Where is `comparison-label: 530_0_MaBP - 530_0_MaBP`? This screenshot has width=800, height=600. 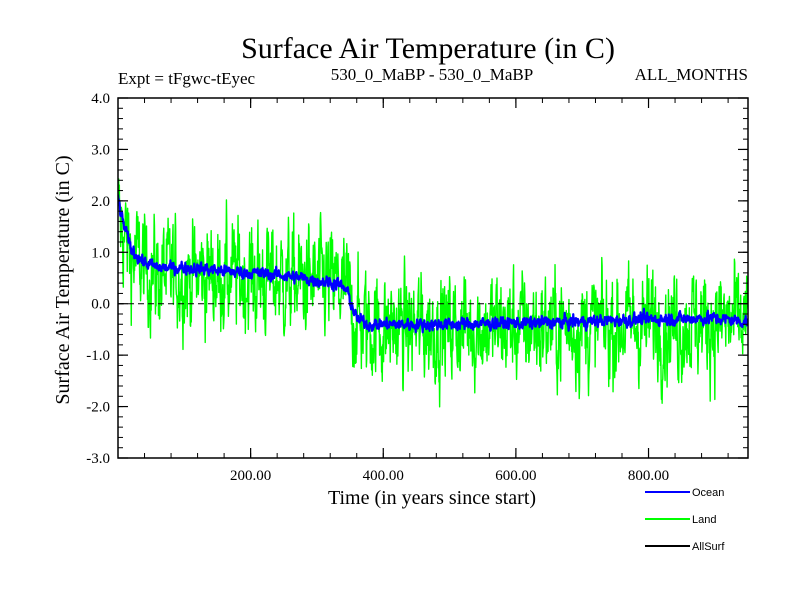
comparison-label: 530_0_MaBP - 530_0_MaBP is located at coordinates (432, 74).